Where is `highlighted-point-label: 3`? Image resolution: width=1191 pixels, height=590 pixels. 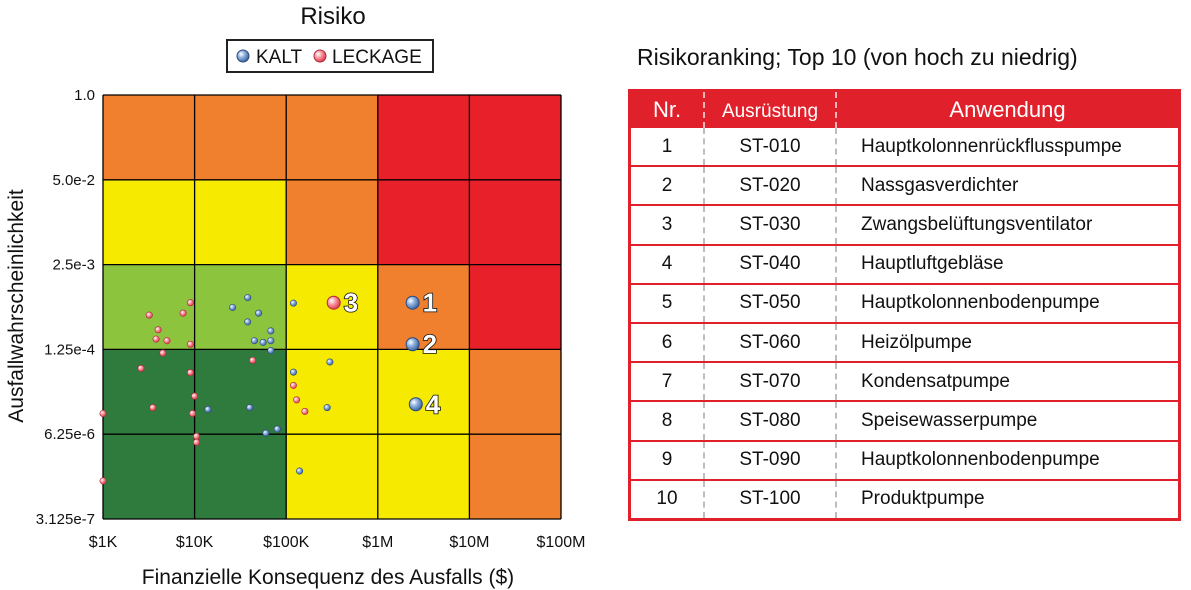 highlighted-point-label: 3 is located at coordinates (351, 303).